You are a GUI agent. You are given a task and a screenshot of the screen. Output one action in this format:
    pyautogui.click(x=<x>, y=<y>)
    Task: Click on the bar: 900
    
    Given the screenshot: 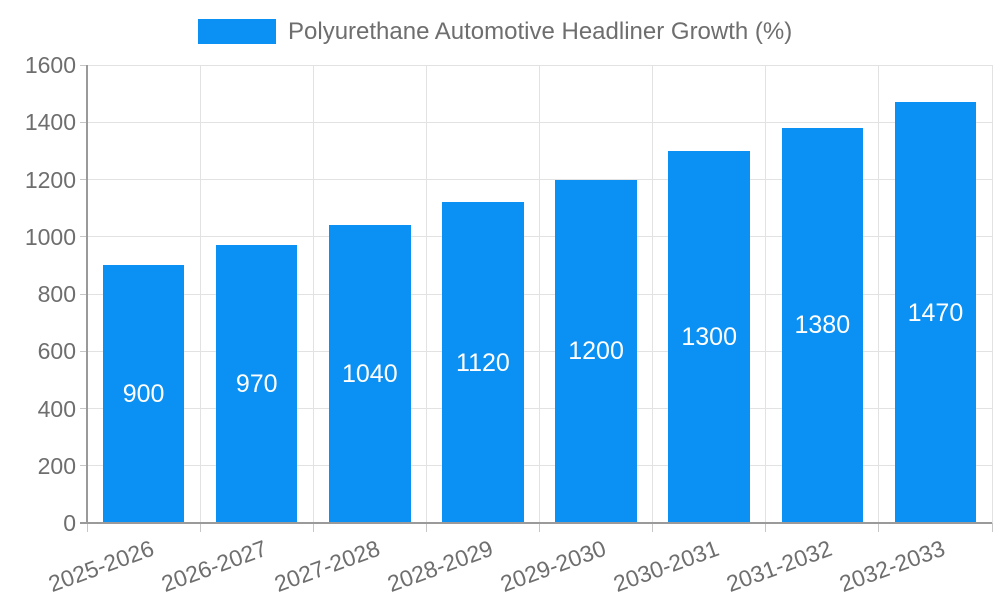 What is the action you would take?
    pyautogui.click(x=143, y=394)
    